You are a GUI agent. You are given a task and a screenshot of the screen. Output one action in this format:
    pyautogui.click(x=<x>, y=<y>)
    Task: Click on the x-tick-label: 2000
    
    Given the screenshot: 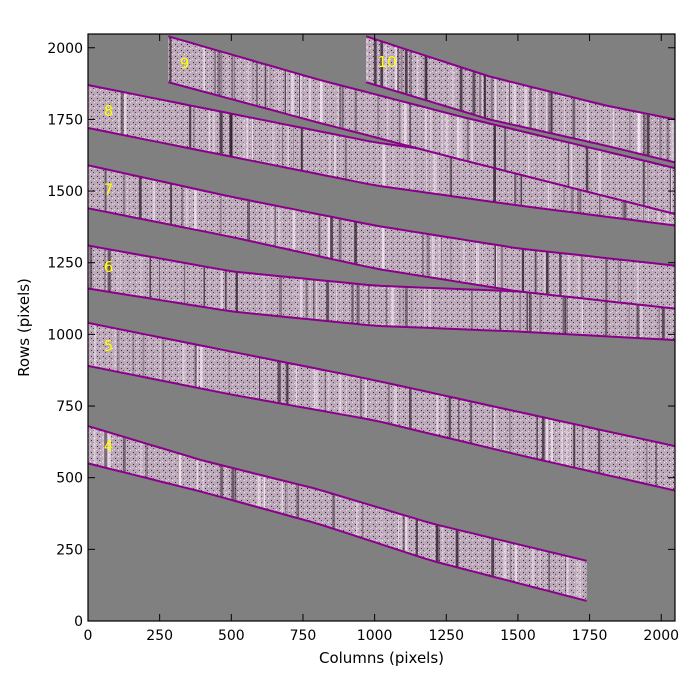 What is the action you would take?
    pyautogui.click(x=661, y=636)
    